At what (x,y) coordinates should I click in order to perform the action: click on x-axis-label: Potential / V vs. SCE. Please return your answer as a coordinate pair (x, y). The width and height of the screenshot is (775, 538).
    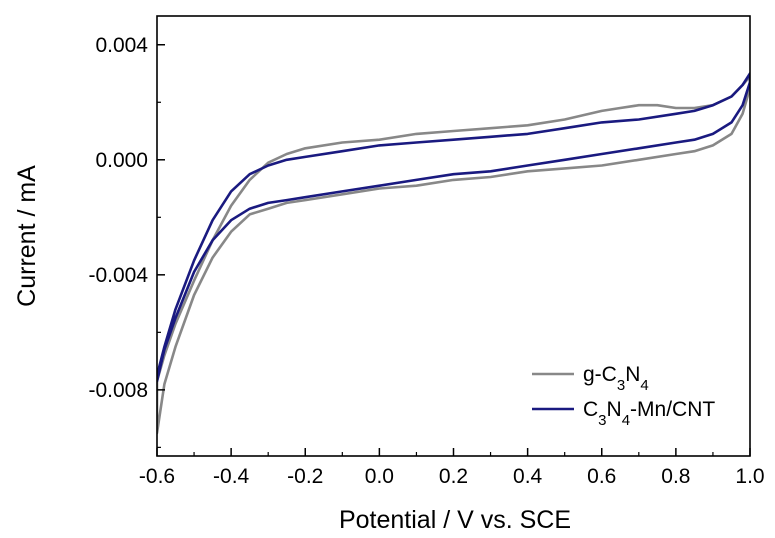
    Looking at the image, I should click on (455, 520).